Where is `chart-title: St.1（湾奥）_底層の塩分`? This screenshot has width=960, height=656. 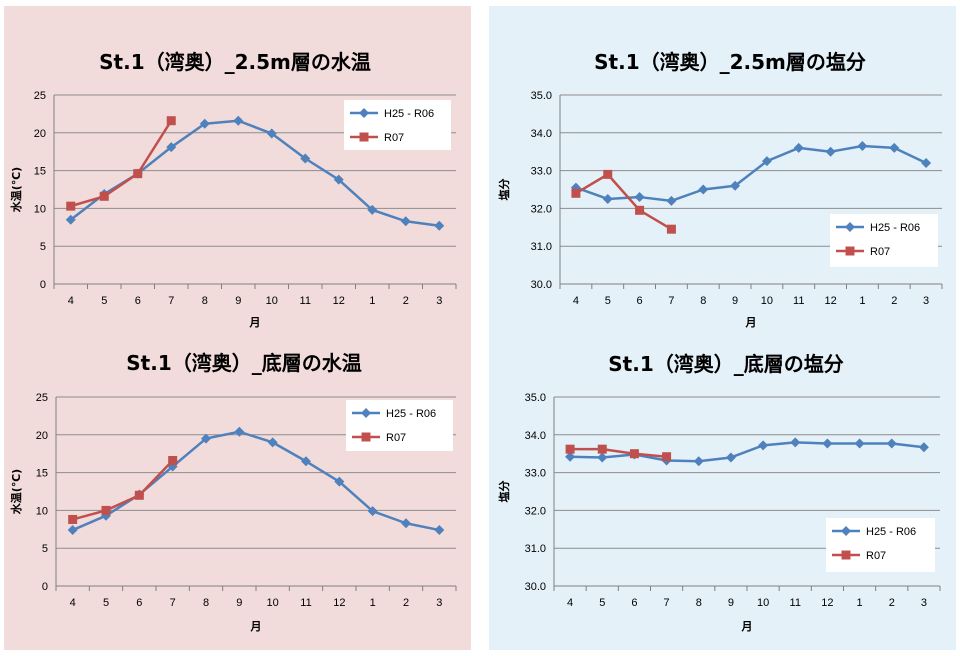 chart-title: St.1（湾奥）_底層の塩分 is located at coordinates (725, 364).